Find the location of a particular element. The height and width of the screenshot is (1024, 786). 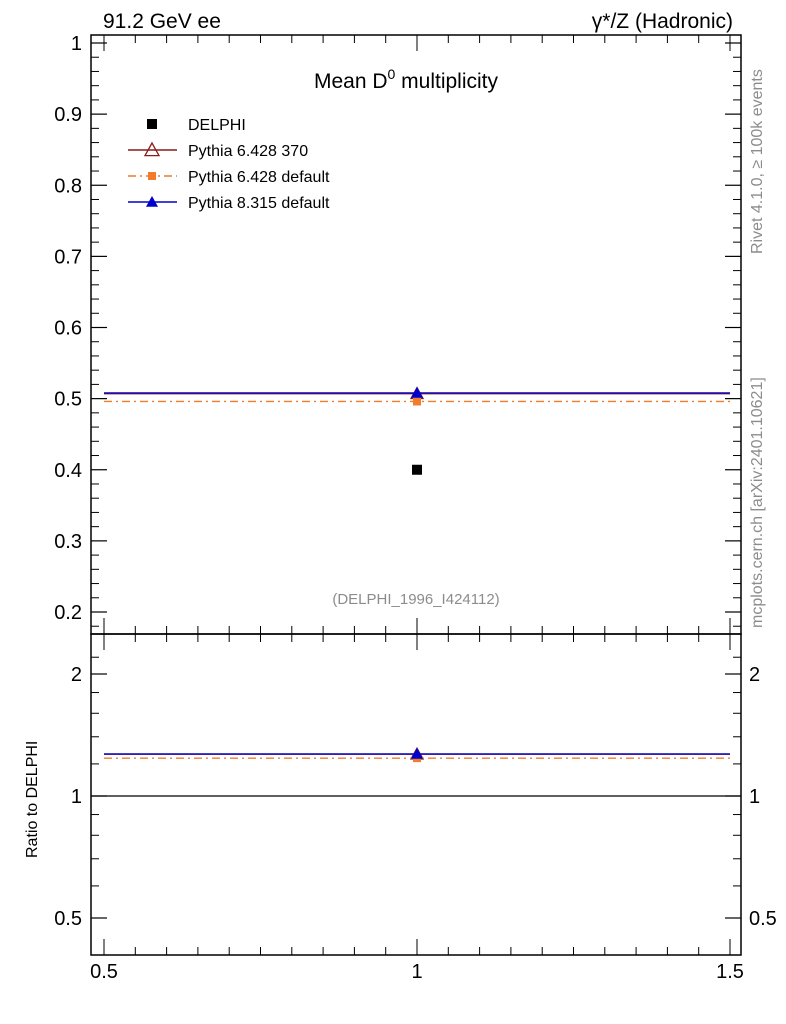

main-ytick-label: 0.7 is located at coordinates (68, 257).